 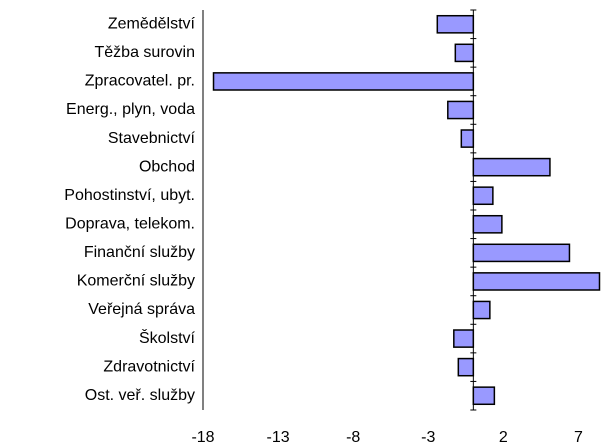 What do you see at coordinates (136, 281) in the screenshot?
I see `y-tick-label: Komerční služby` at bounding box center [136, 281].